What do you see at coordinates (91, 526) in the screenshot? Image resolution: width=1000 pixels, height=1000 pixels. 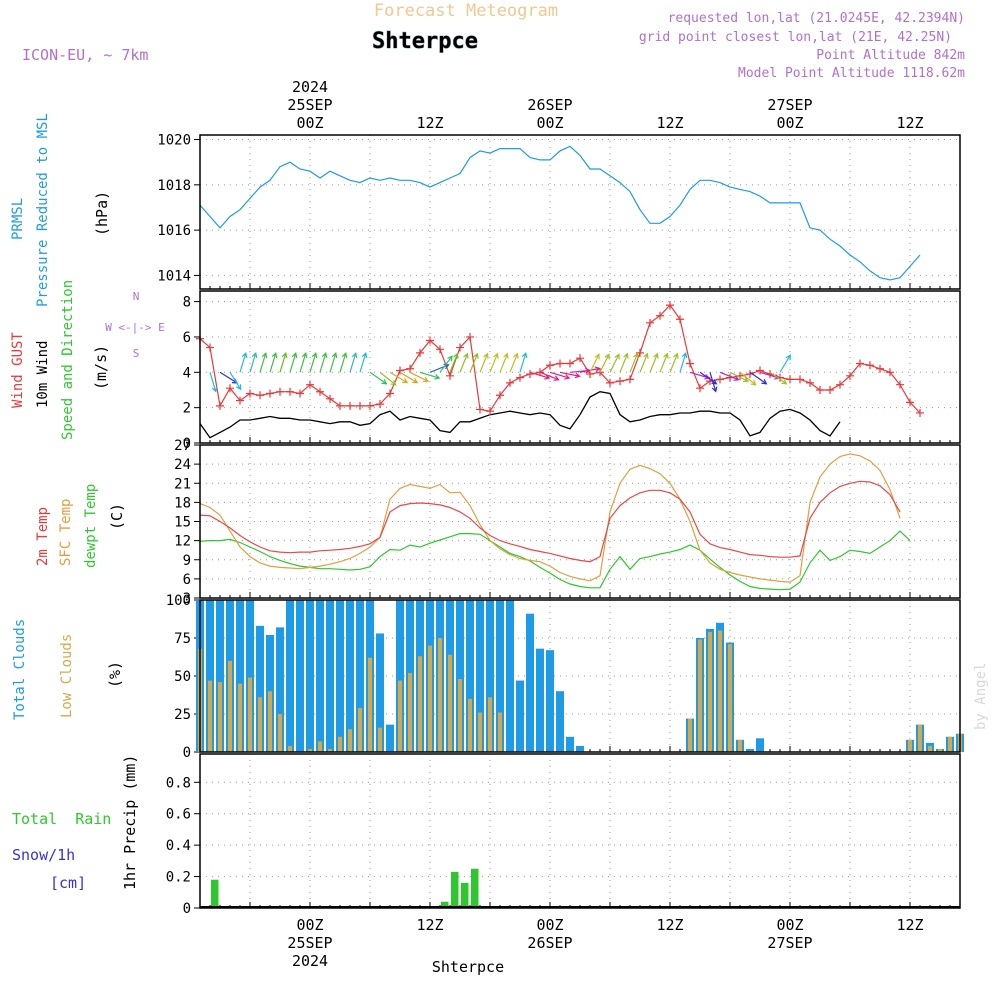 I see `temp-label-3: dewpt Temp` at bounding box center [91, 526].